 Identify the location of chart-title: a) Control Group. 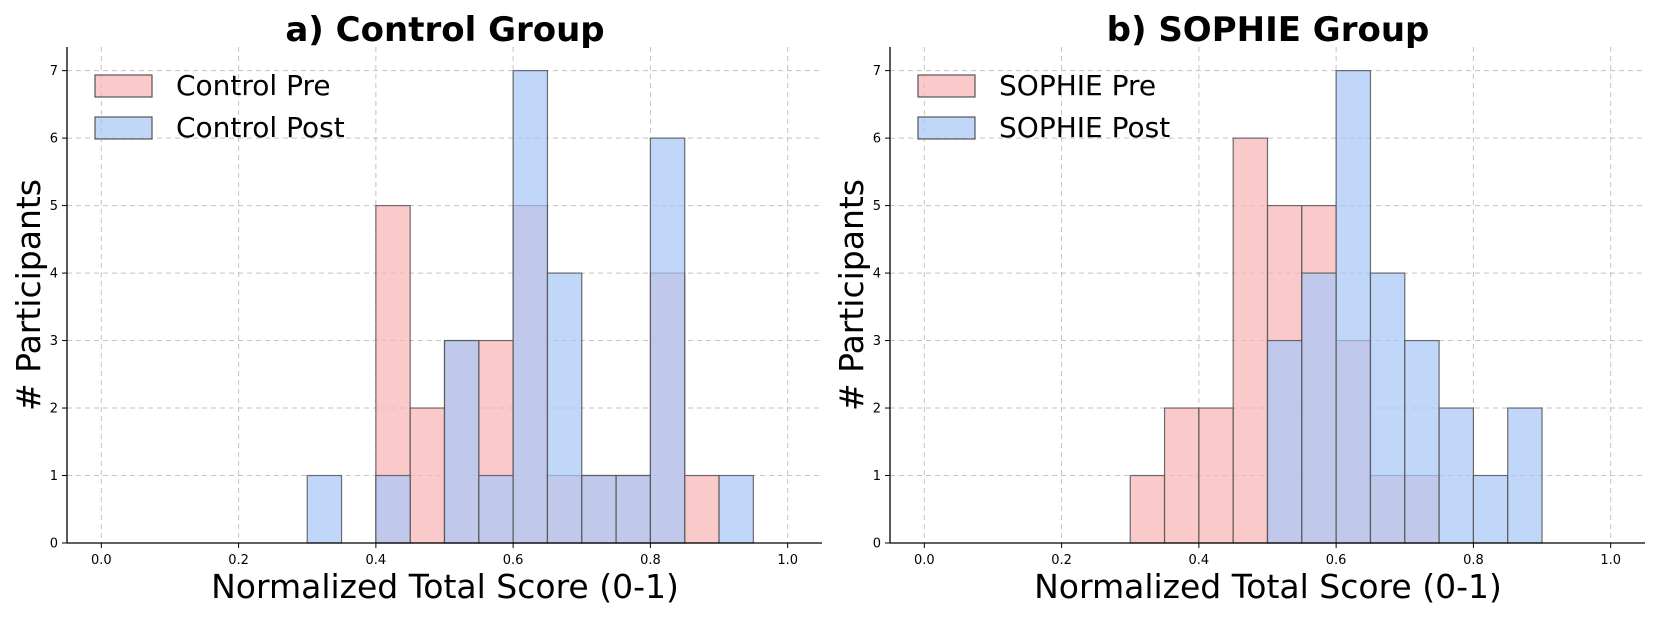
(444, 30).